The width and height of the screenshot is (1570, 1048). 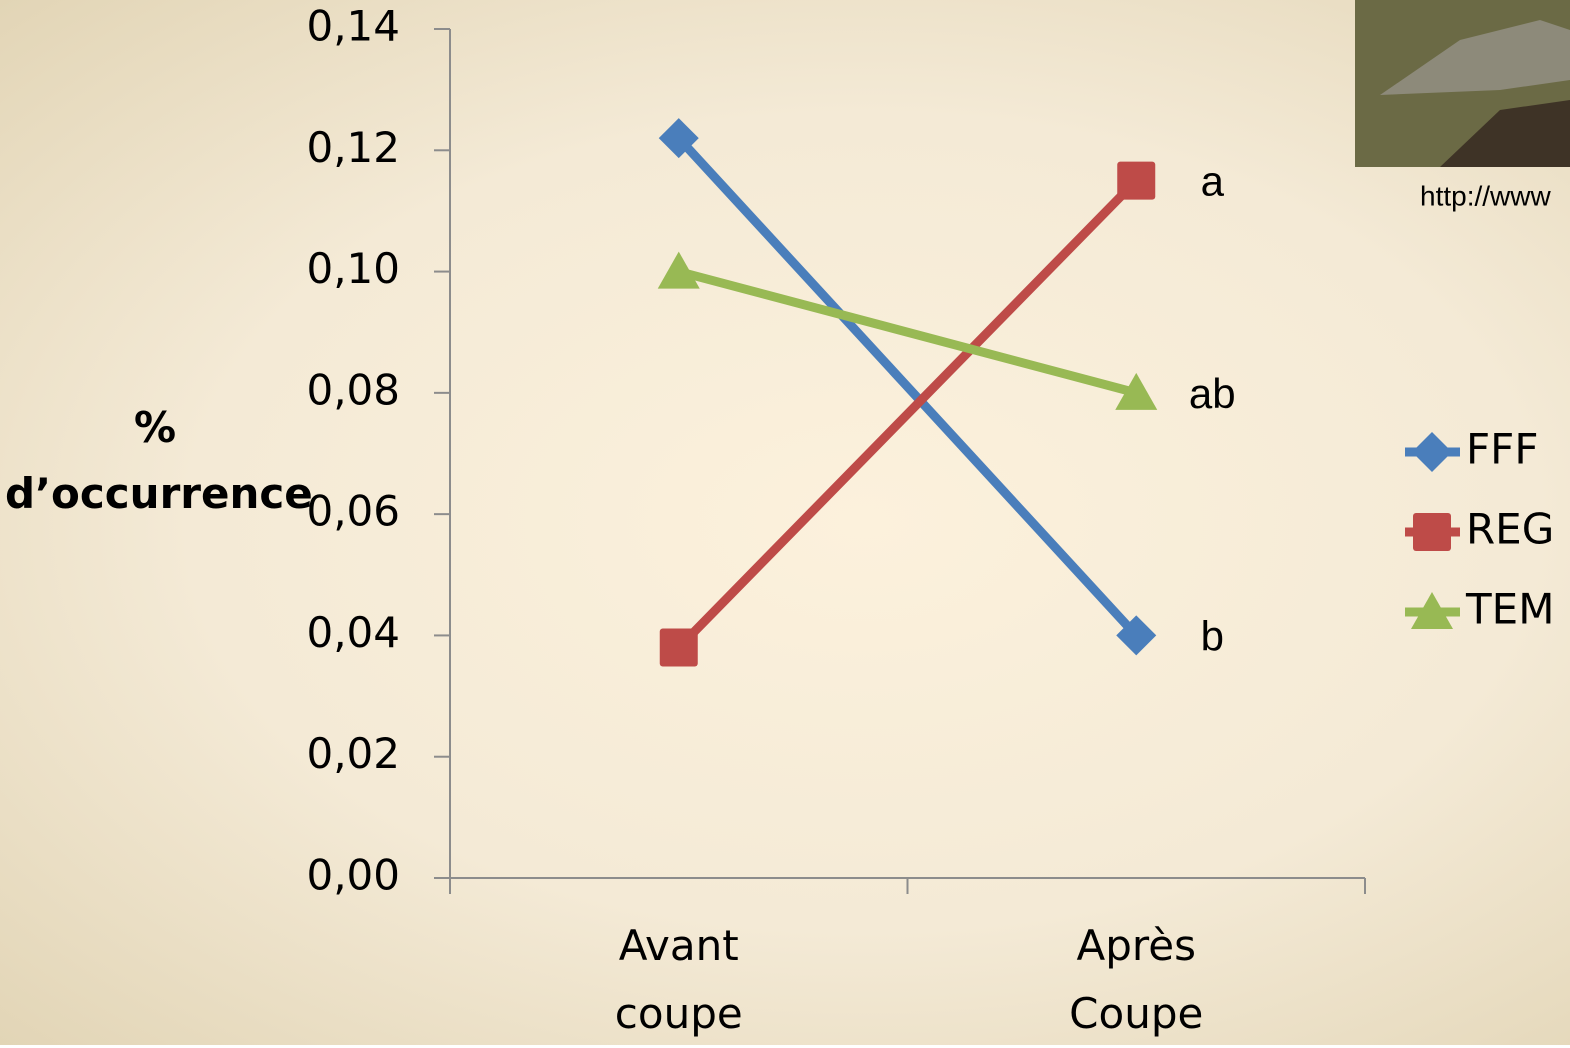 I want to click on source-text: http://www, so click(x=1485, y=195).